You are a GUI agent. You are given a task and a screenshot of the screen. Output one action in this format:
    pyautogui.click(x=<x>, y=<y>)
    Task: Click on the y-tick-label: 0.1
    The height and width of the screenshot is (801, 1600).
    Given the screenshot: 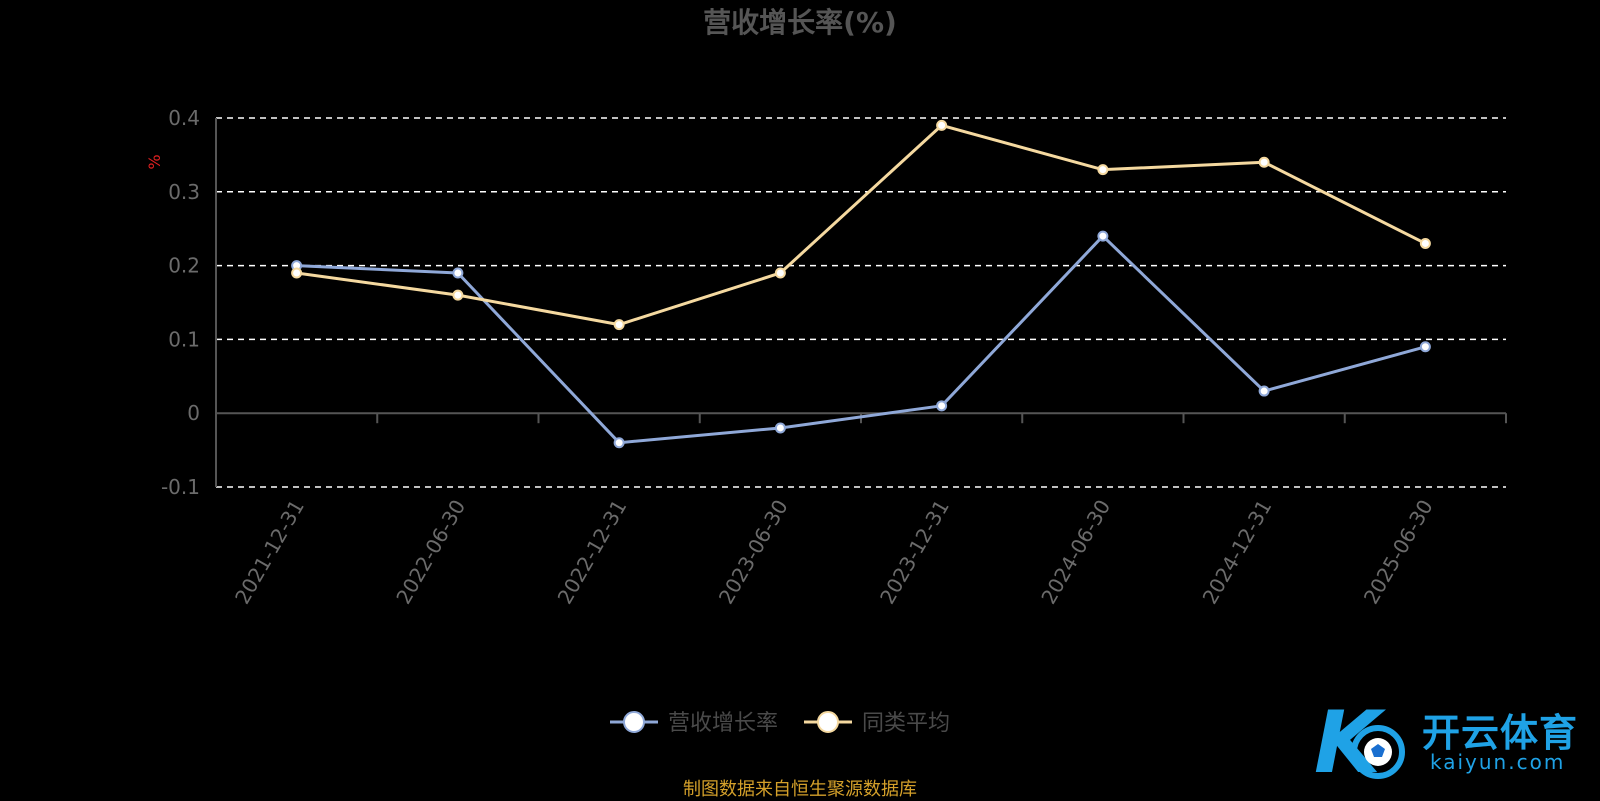 What is the action you would take?
    pyautogui.click(x=184, y=339)
    